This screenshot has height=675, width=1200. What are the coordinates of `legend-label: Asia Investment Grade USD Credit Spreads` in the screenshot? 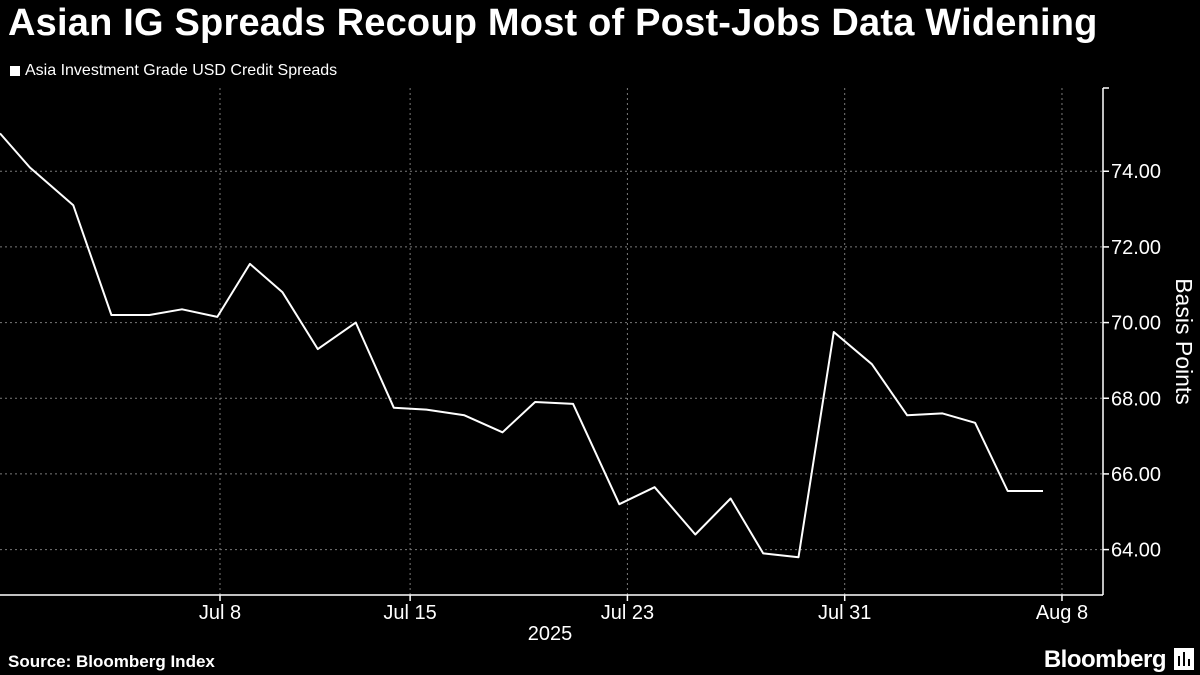 It's located at (181, 70).